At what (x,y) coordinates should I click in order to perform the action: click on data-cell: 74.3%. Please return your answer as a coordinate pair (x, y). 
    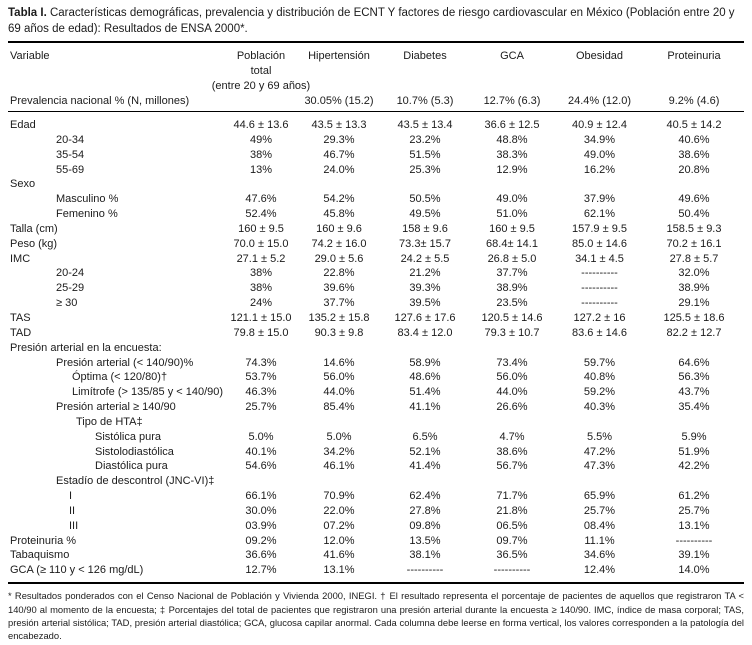
    Looking at the image, I should click on (261, 362).